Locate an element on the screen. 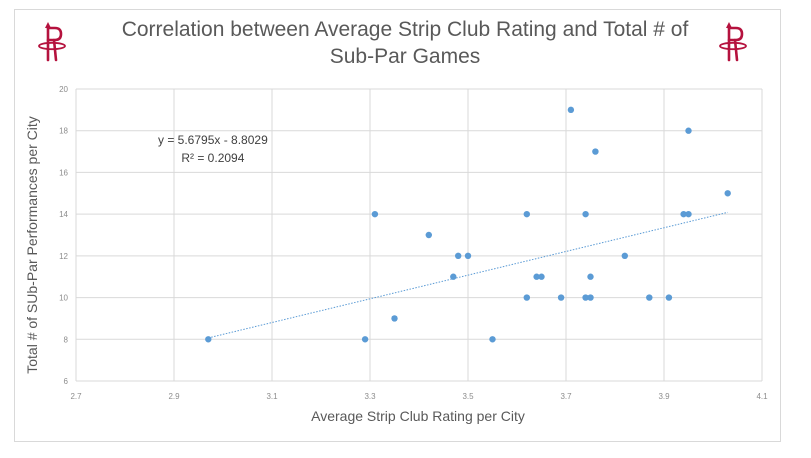  x-tick-label: 2.7 is located at coordinates (76, 396).